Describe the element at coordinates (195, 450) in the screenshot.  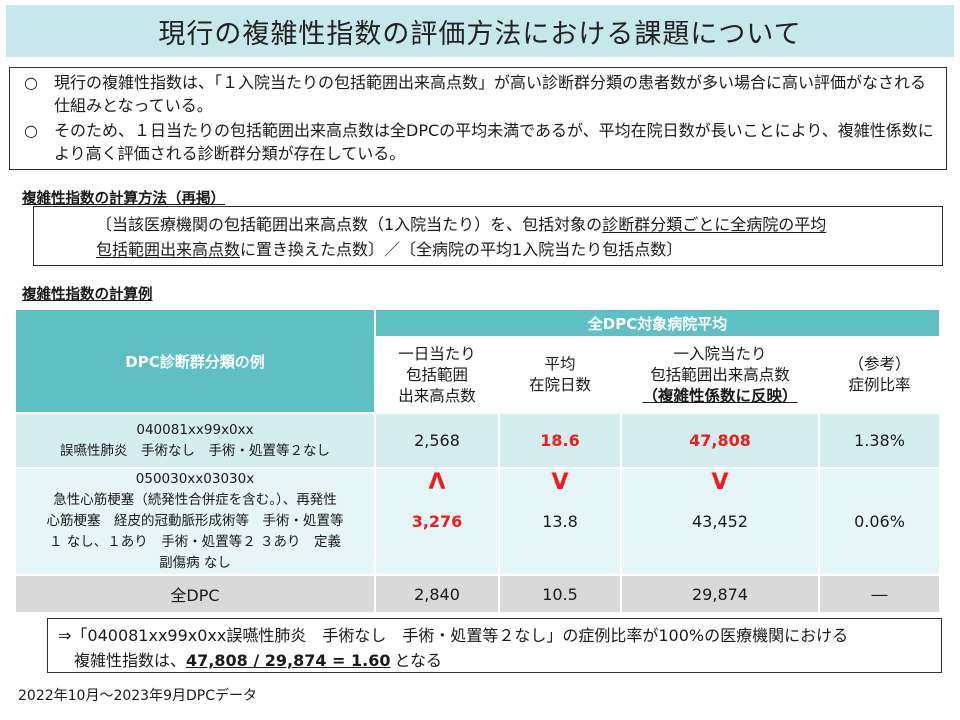
I see `row-name-line: 誤嚥性肺炎 手術なし 手術・処置等２なし` at that location.